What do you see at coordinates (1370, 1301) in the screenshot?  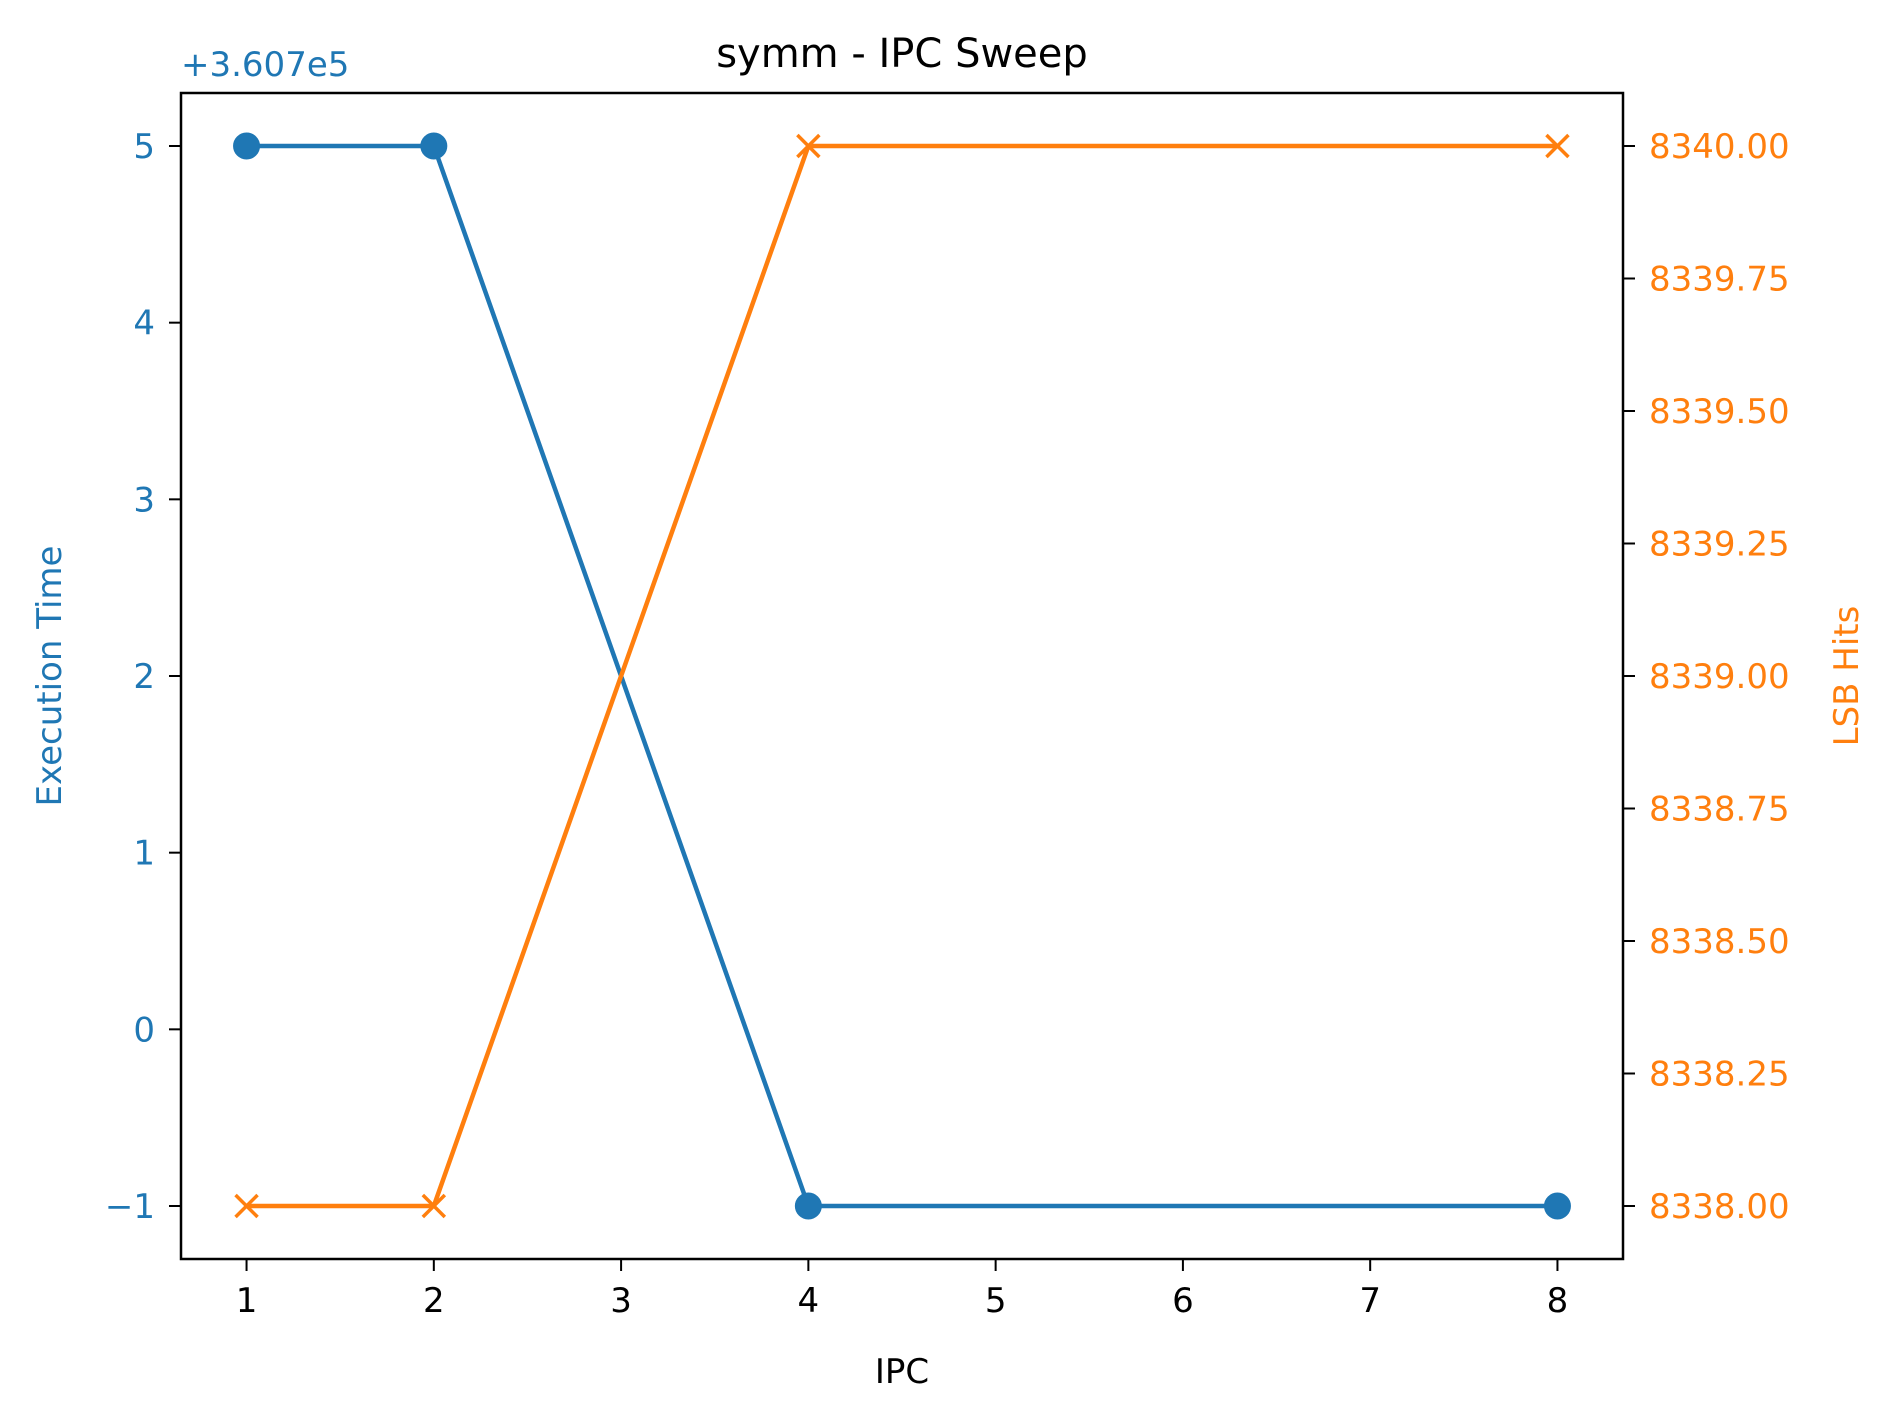 I see `x-tick-label: 7` at bounding box center [1370, 1301].